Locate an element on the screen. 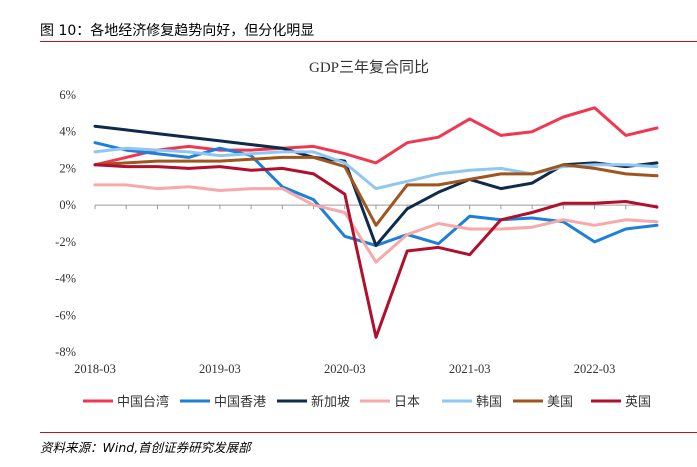  y-tick-label: 2% is located at coordinates (67, 168).